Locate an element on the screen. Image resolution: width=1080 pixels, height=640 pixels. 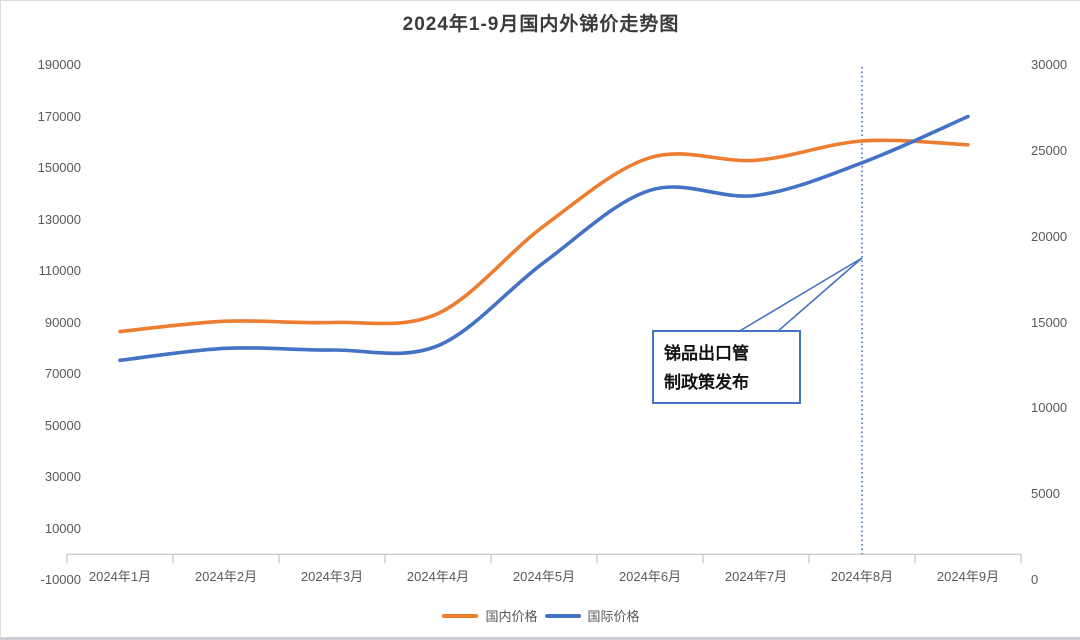
chart-legend: 国内价格 国际价格 is located at coordinates (540, 615).